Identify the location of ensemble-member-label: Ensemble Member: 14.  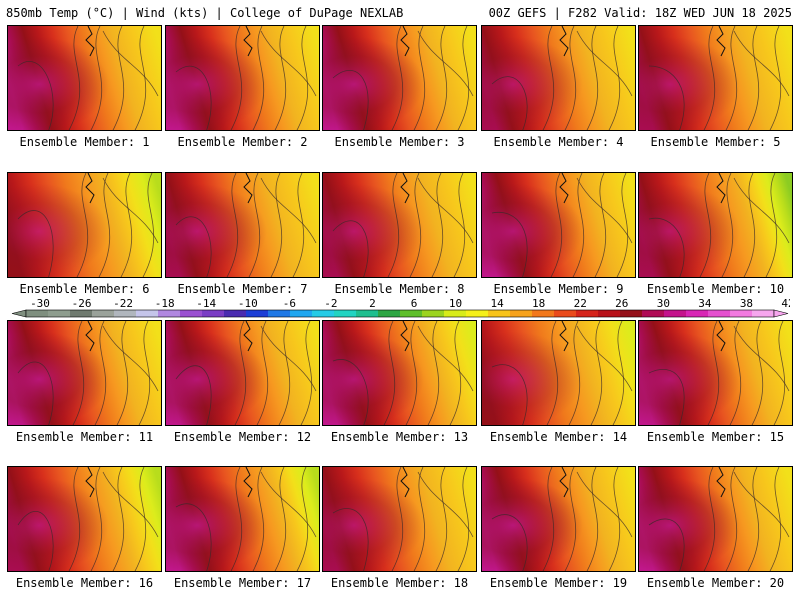
(558, 437).